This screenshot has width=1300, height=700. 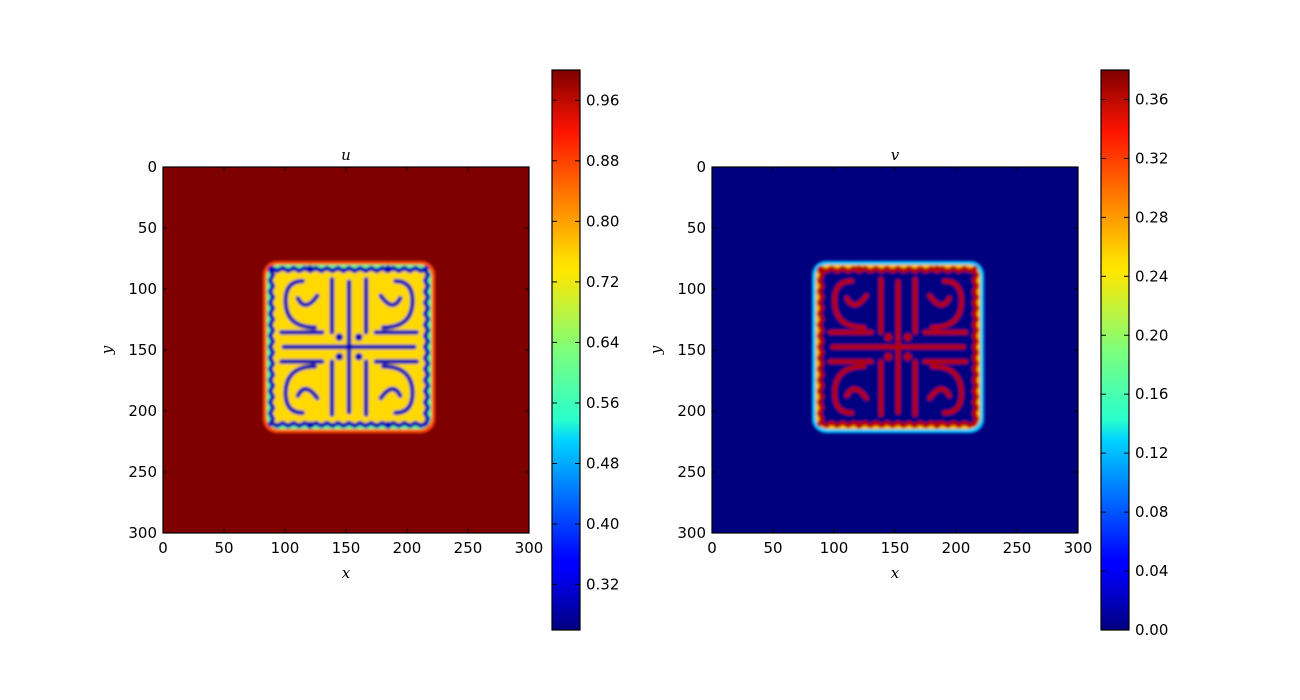 I want to click on colorbar-tick-label: 0.24, so click(x=1151, y=276).